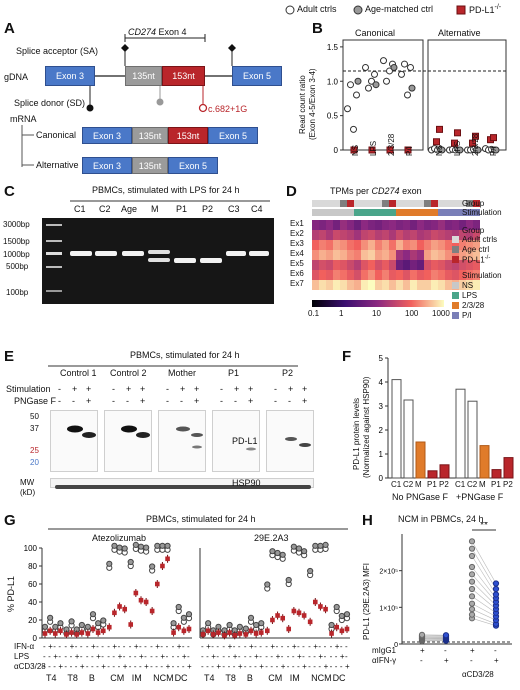  I want to click on panel-f-group-2: +PNGase F, so click(479, 497).